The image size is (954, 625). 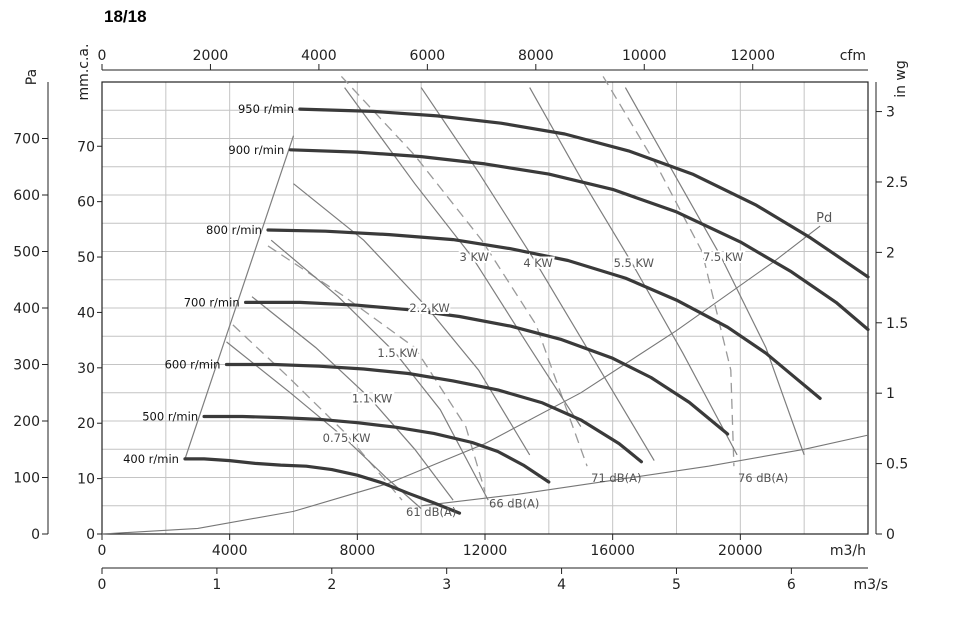 What do you see at coordinates (791, 585) in the screenshot?
I see `tick-label-m3s: 6` at bounding box center [791, 585].